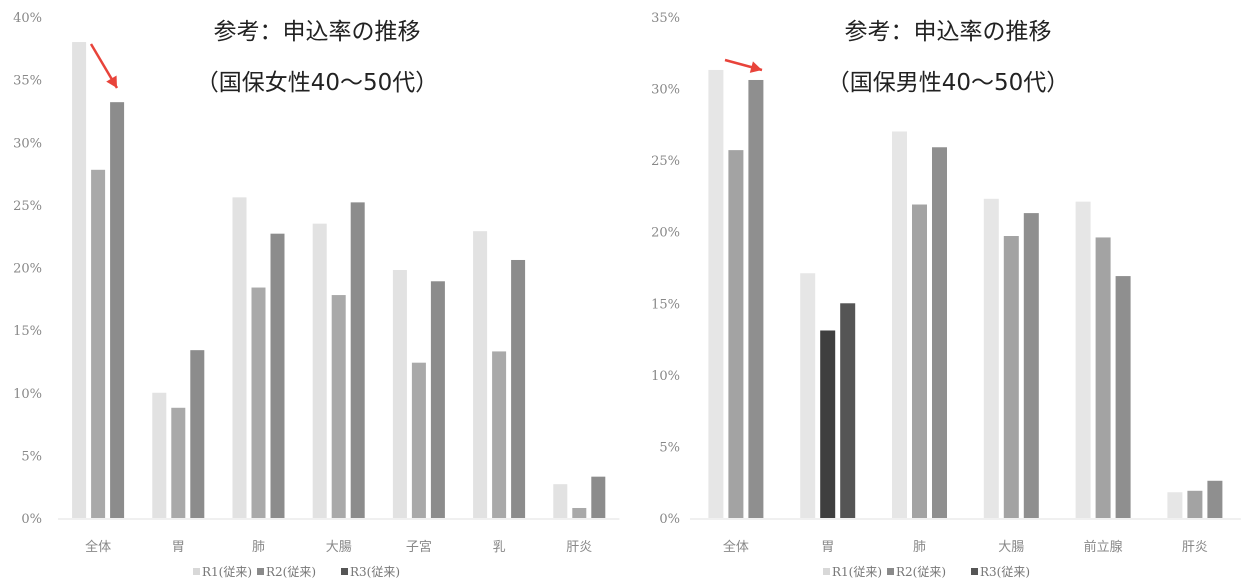 This screenshot has height=587, width=1241. Describe the element at coordinates (1103, 547) in the screenshot. I see `x-tick-label: 前立腺` at that location.